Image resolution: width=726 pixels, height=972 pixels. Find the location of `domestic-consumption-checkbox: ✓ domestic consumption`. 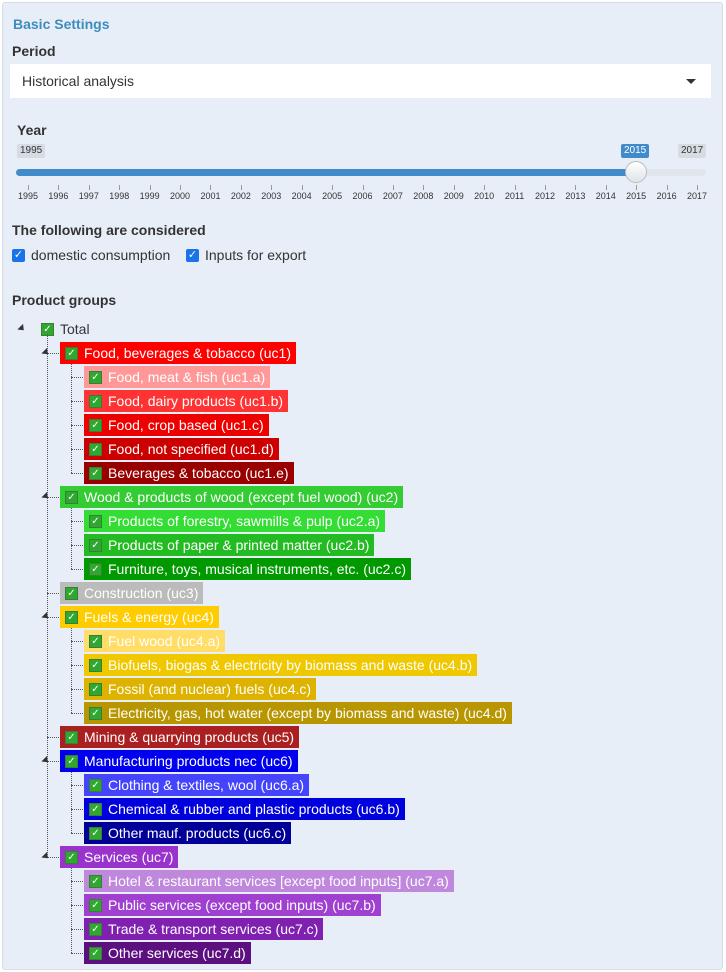

domestic-consumption-checkbox: ✓ domestic consumption is located at coordinates (91, 255).